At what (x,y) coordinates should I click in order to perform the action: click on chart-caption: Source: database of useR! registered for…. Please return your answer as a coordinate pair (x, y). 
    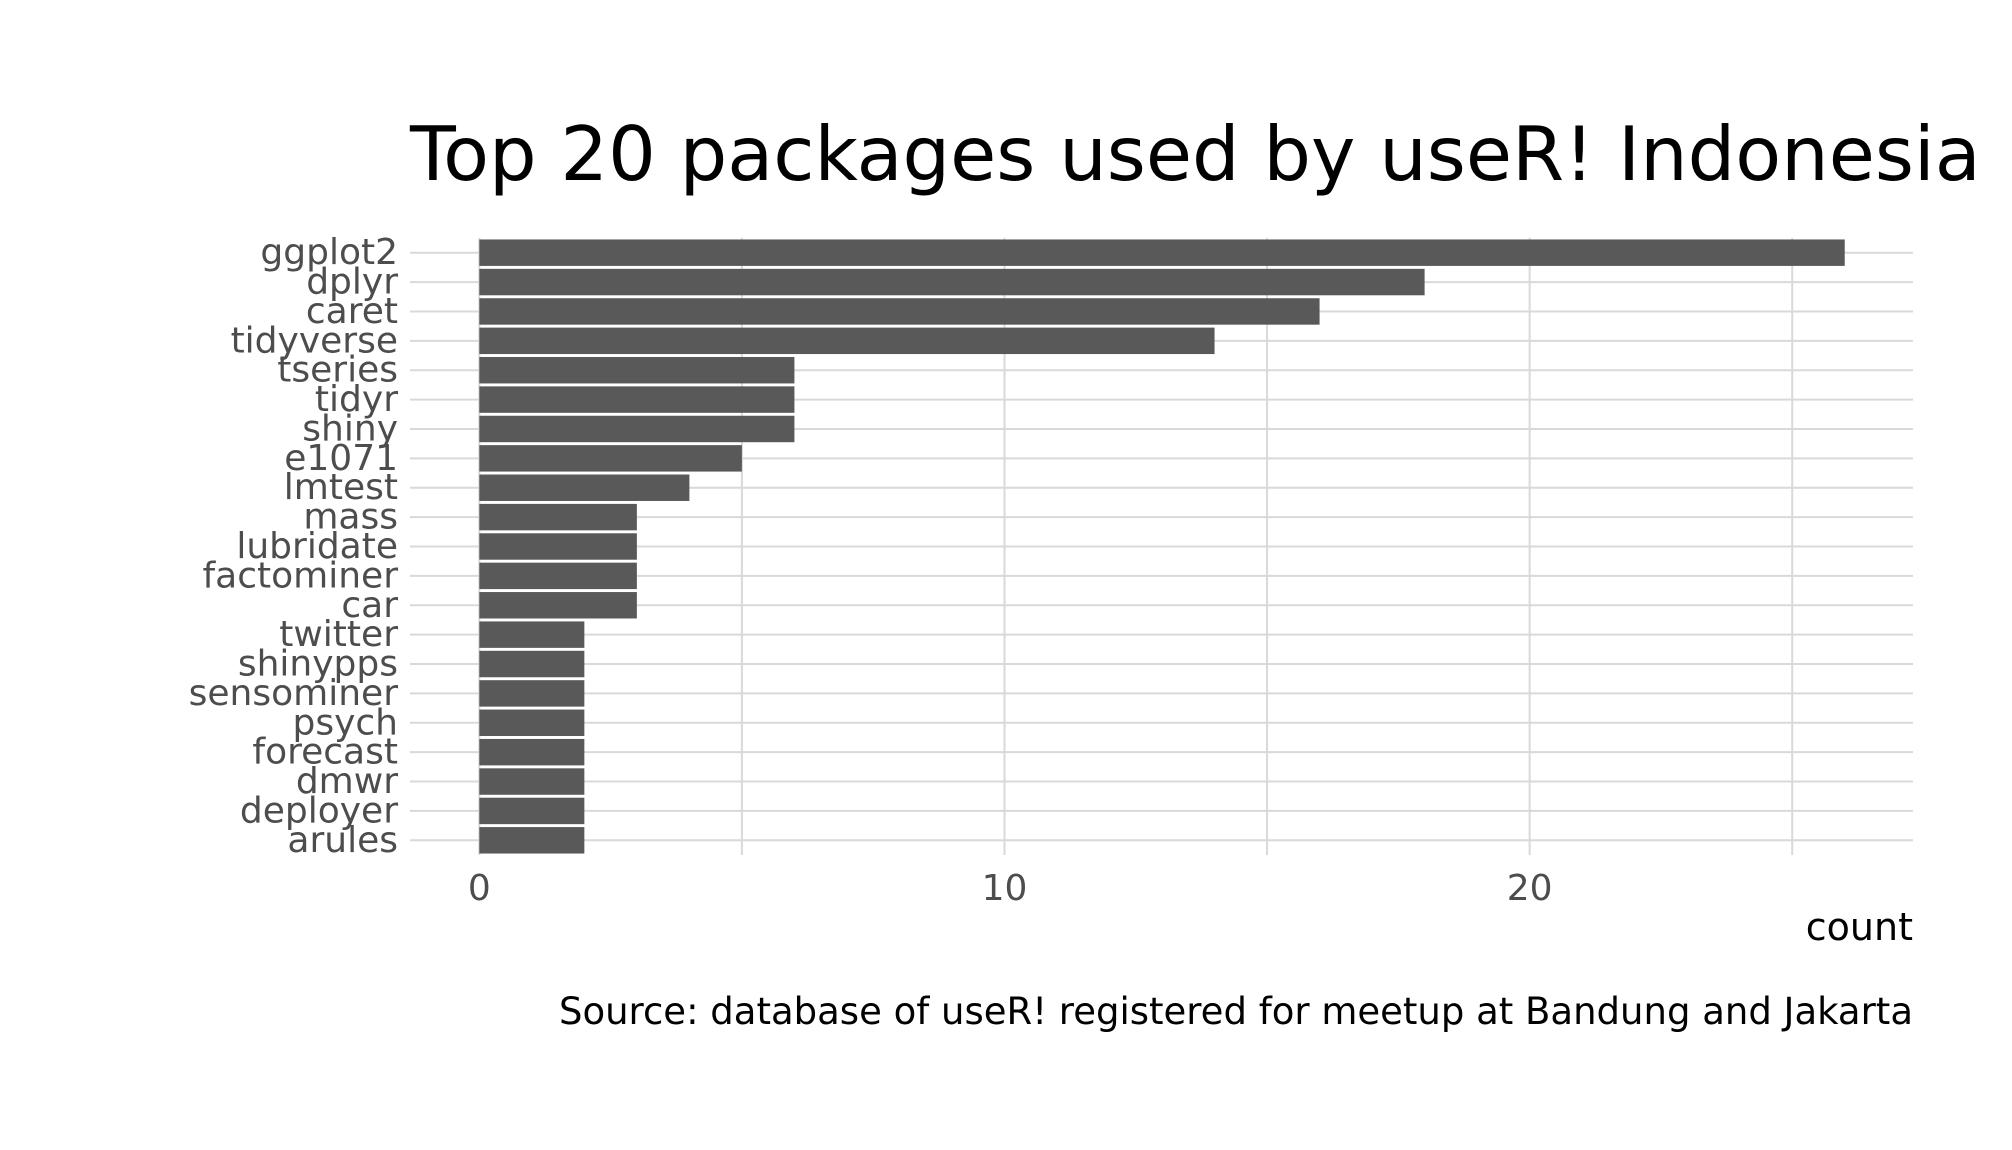
    Looking at the image, I should click on (1235, 1011).